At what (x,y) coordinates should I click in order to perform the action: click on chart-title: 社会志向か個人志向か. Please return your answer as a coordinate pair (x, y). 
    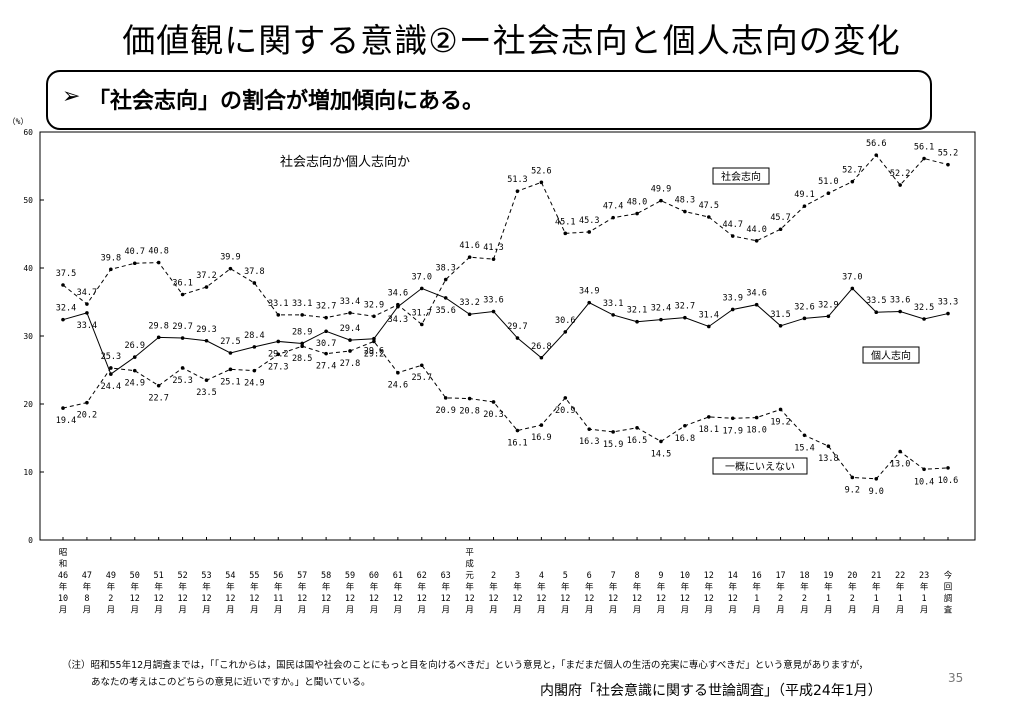
    Looking at the image, I should click on (345, 162).